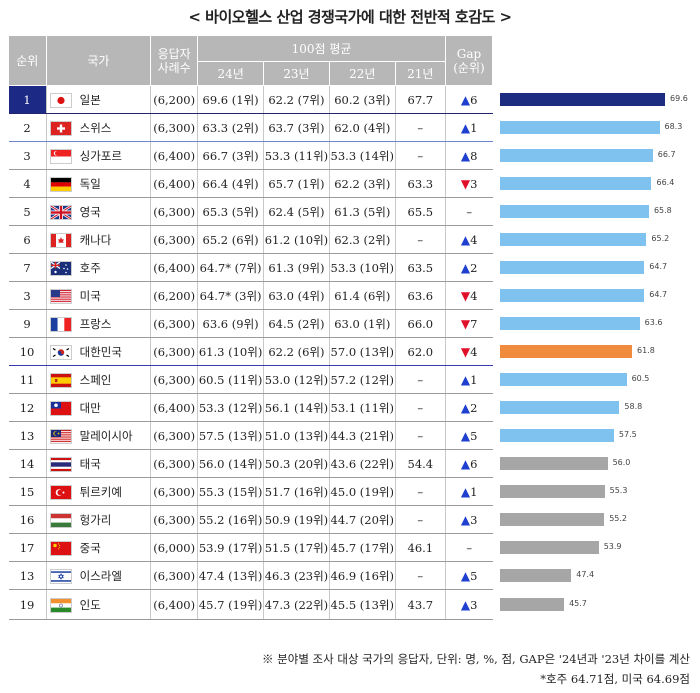 The width and height of the screenshot is (700, 693). What do you see at coordinates (27, 155) in the screenshot?
I see `rank-cell: 3` at bounding box center [27, 155].